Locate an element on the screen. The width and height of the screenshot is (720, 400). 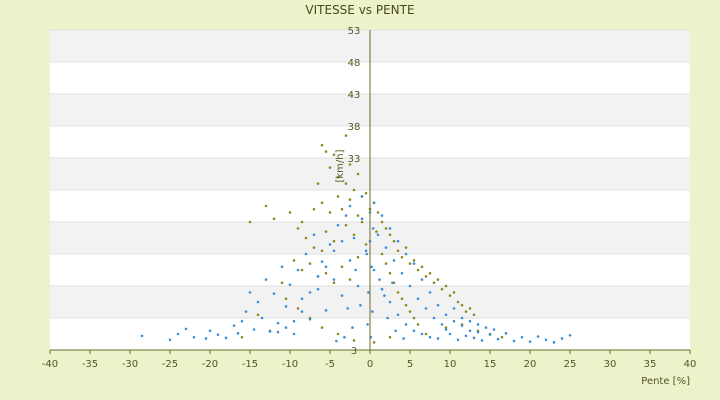
y-tick-label: 3 is located at coordinates (354, 351).